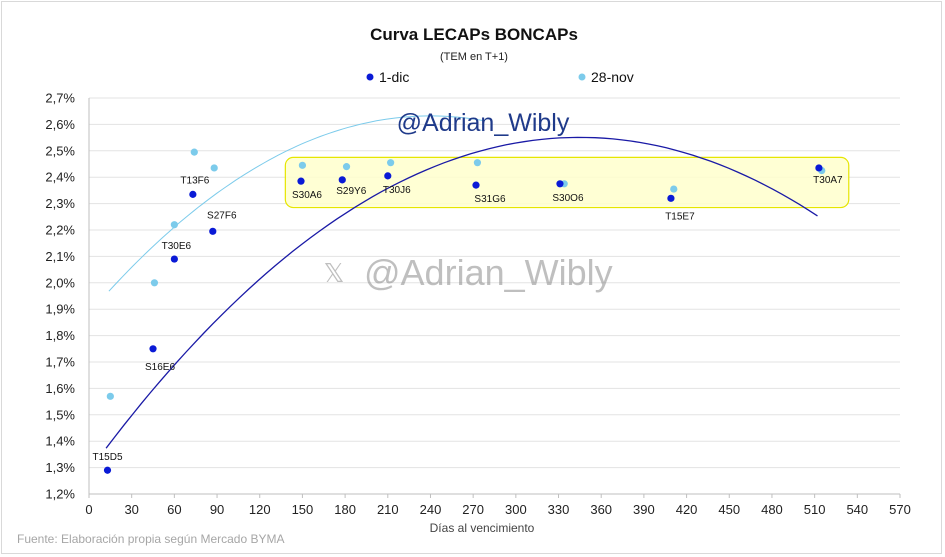 This screenshot has height=557, width=945. What do you see at coordinates (516, 509) in the screenshot?
I see `x-tick-300: 300` at bounding box center [516, 509].